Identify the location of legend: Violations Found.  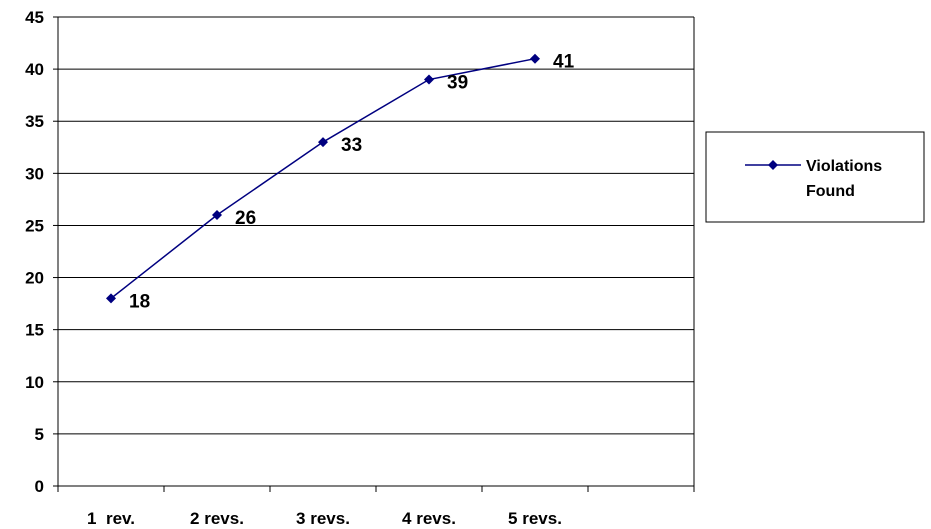
(815, 177).